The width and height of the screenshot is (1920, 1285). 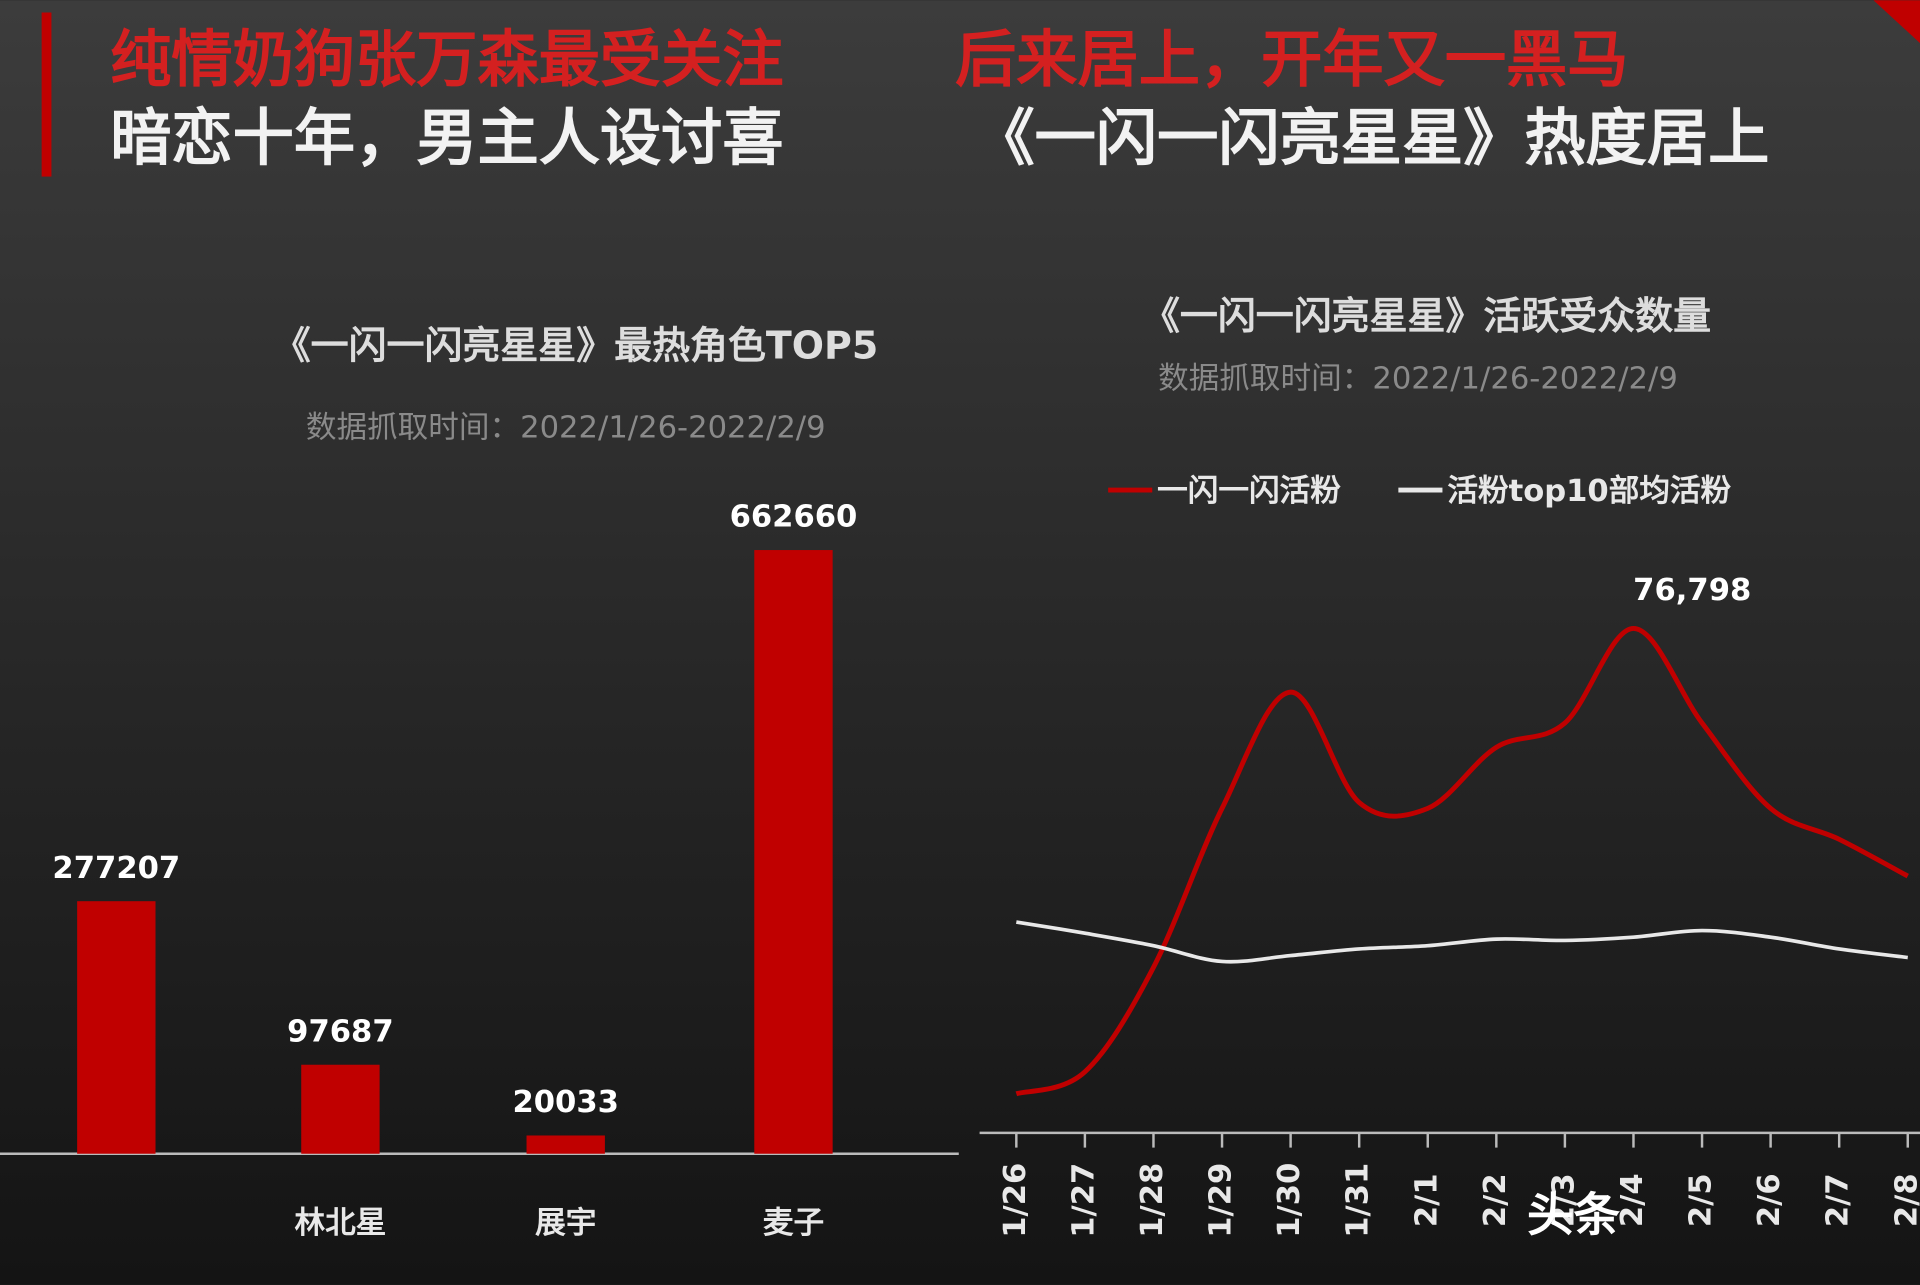 What do you see at coordinates (794, 517) in the screenshot?
I see `data-label: 662660` at bounding box center [794, 517].